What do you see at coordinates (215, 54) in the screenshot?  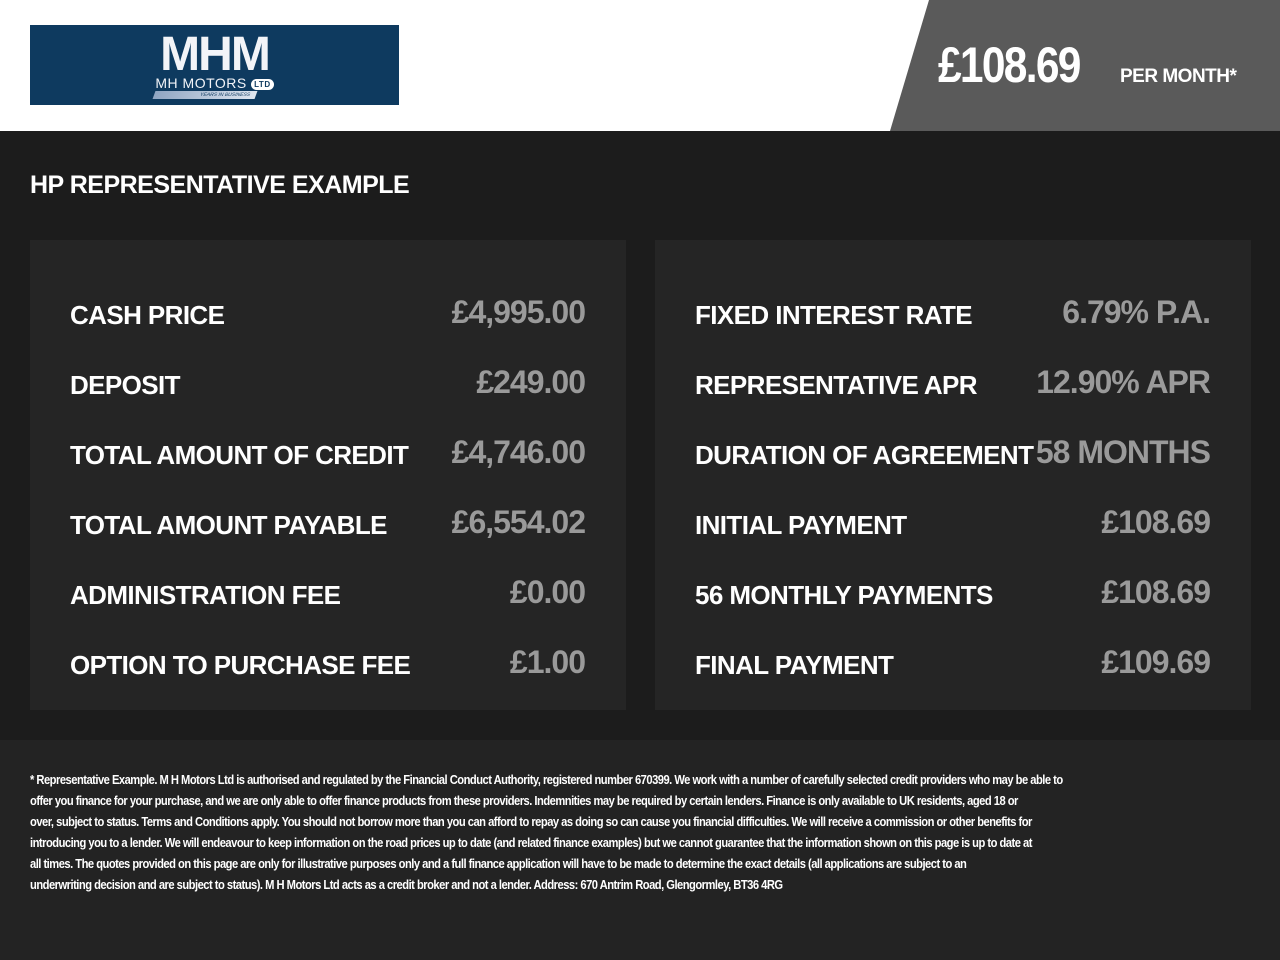 I see `logo-monogram: MHM` at bounding box center [215, 54].